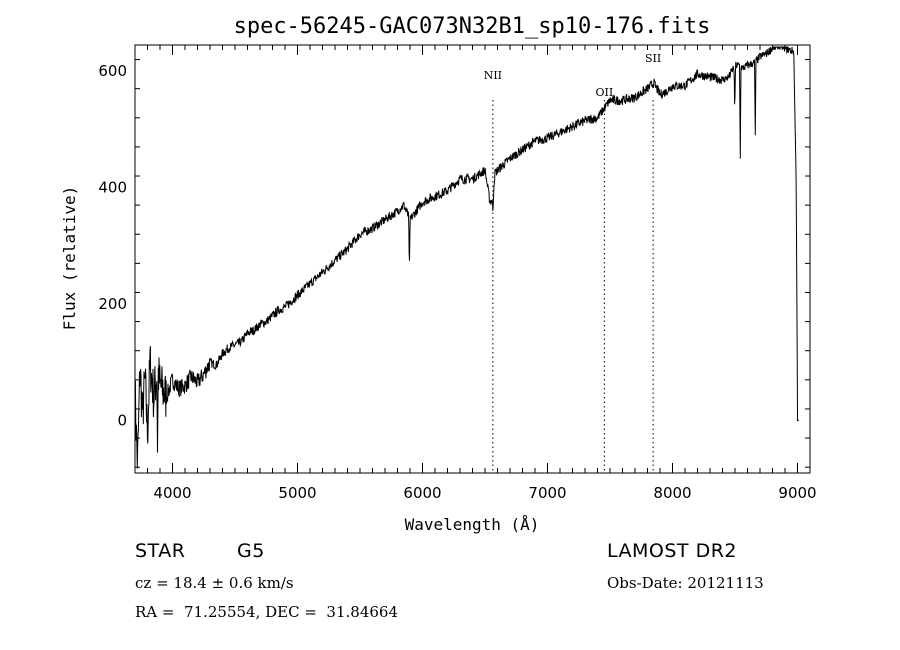 This screenshot has height=650, width=900. I want to click on chart-title: spec-56245-GAC073N32B1_sp10-176.fits, so click(472, 26).